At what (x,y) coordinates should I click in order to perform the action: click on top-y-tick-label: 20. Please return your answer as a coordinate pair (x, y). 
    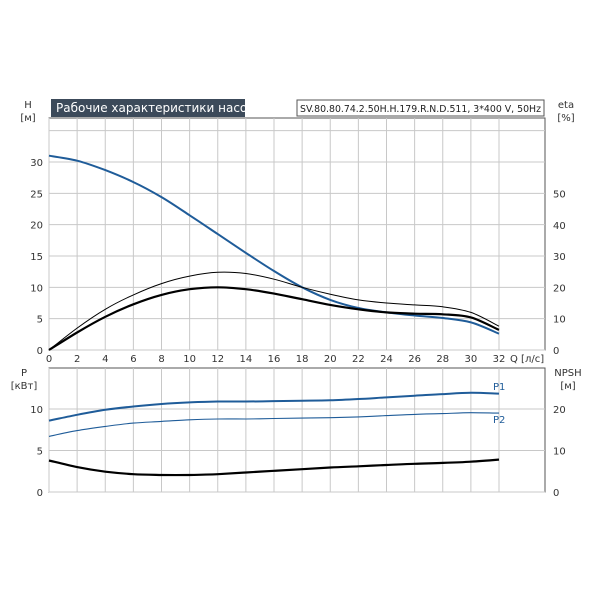
    Looking at the image, I should click on (36, 226).